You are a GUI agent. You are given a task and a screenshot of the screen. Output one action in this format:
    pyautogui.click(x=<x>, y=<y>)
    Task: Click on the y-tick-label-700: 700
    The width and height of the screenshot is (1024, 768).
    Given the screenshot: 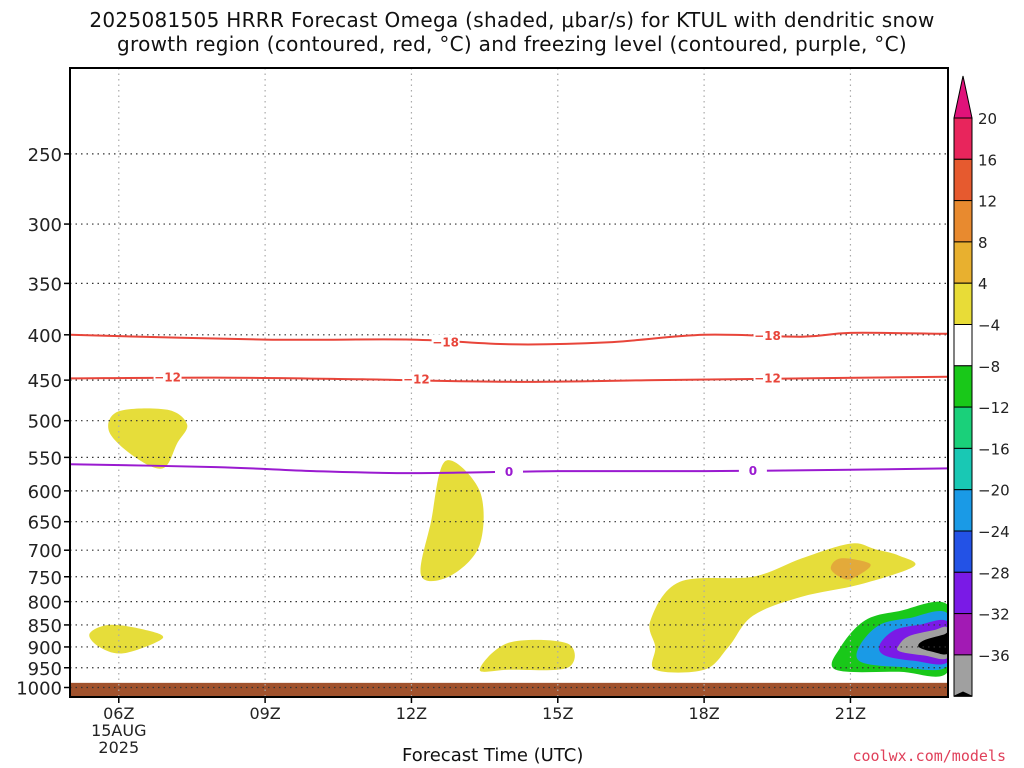 What is the action you would take?
    pyautogui.click(x=45, y=551)
    